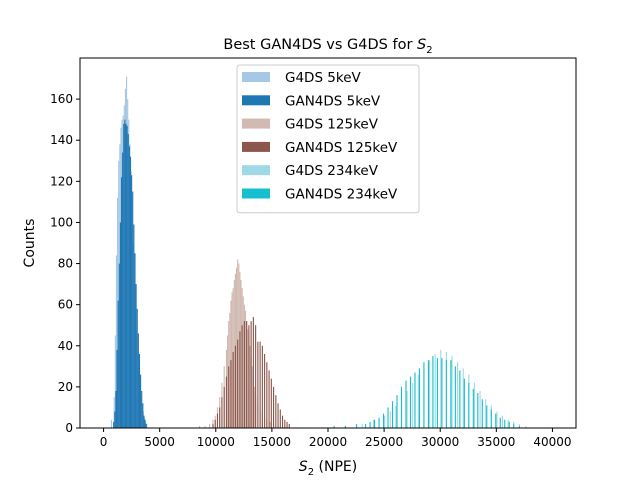  Describe the element at coordinates (421, 45) in the screenshot. I see `chart-title-symbol: S` at that location.